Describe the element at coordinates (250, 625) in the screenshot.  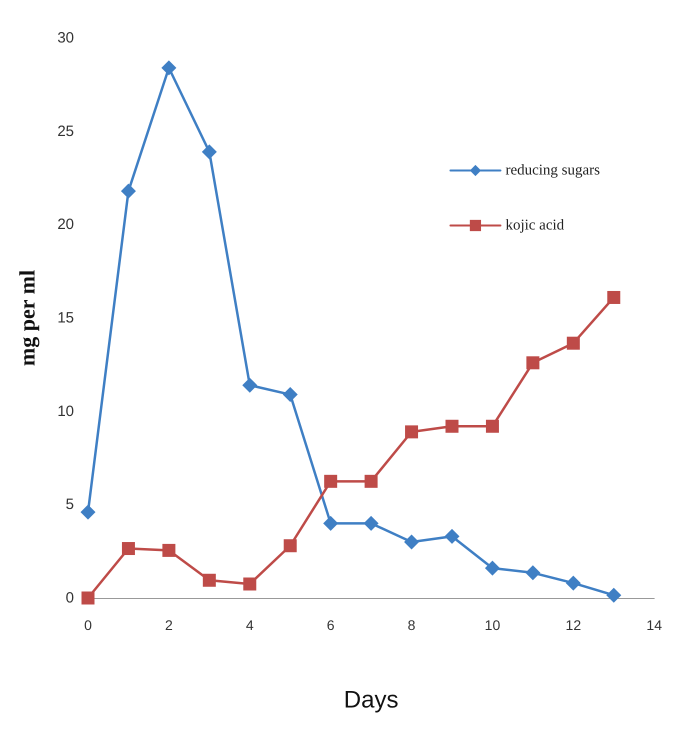
I see `x-tick-label: 4` at that location.